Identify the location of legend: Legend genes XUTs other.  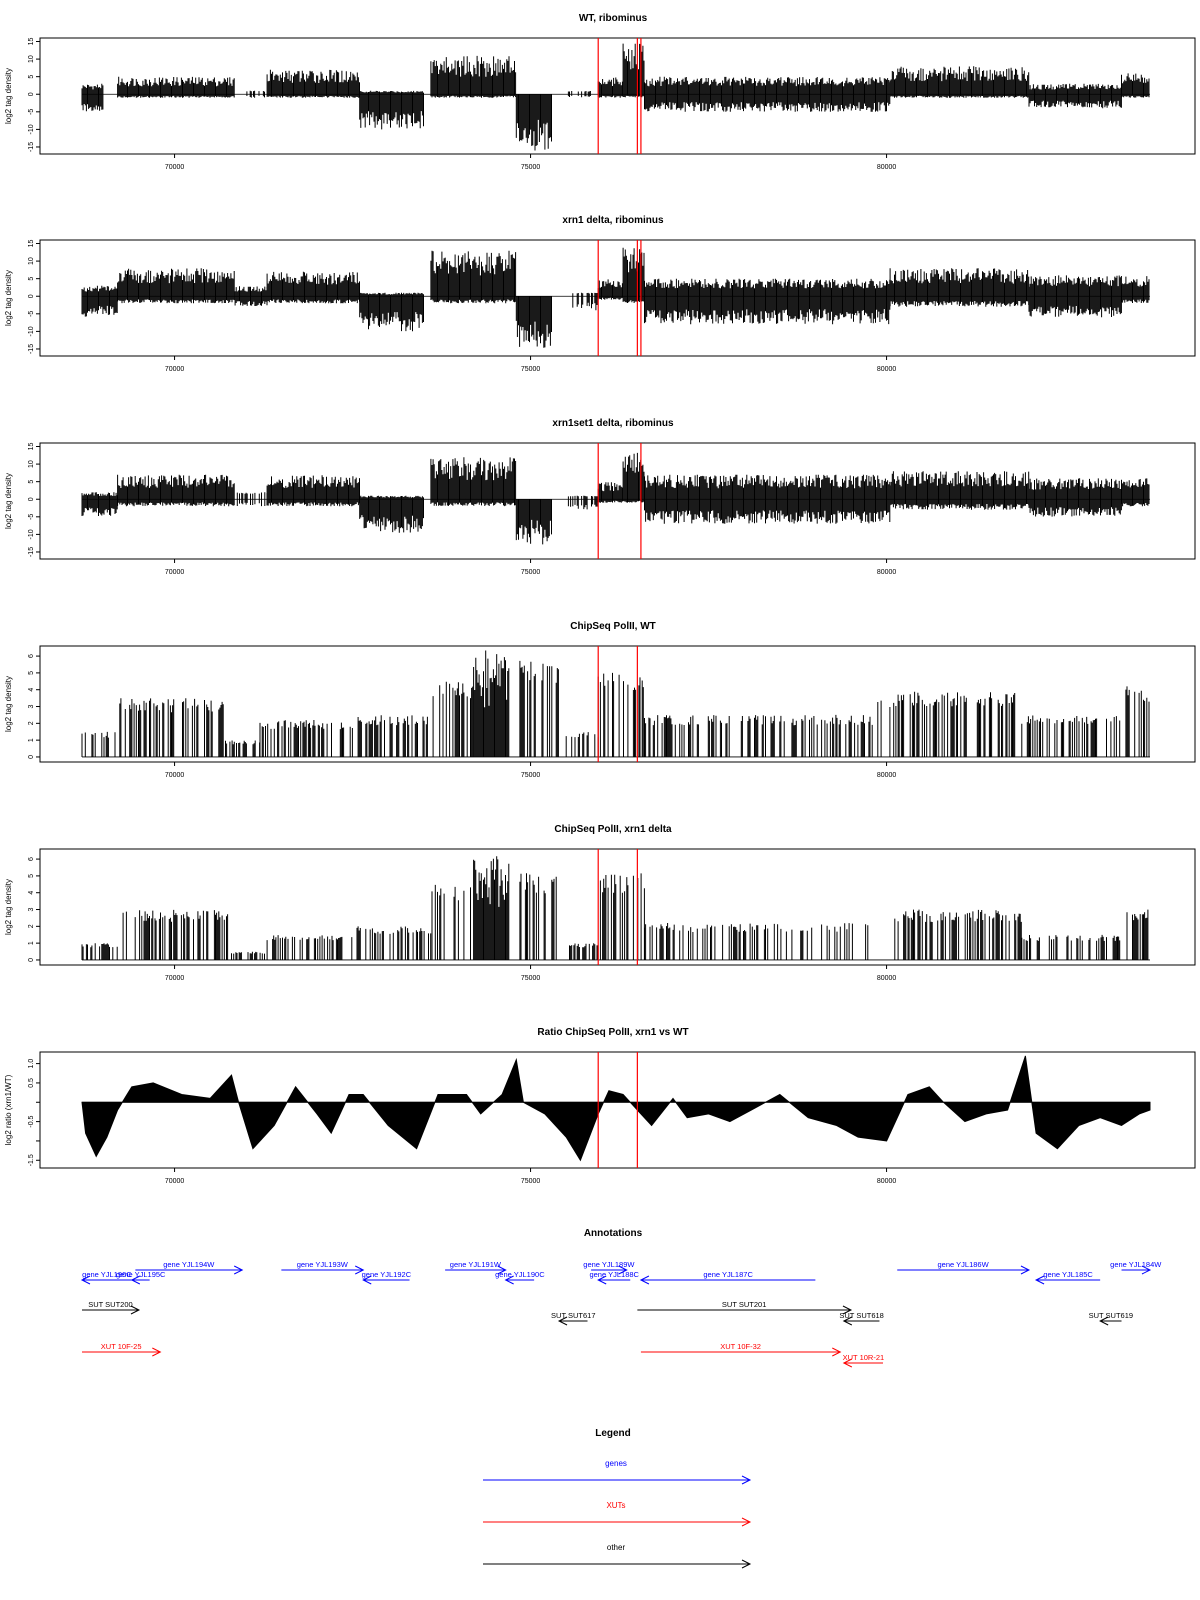
(617, 1498).